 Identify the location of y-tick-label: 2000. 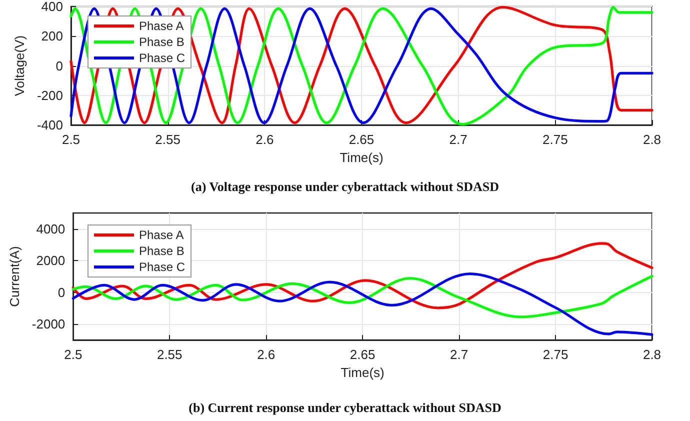
(51, 260).